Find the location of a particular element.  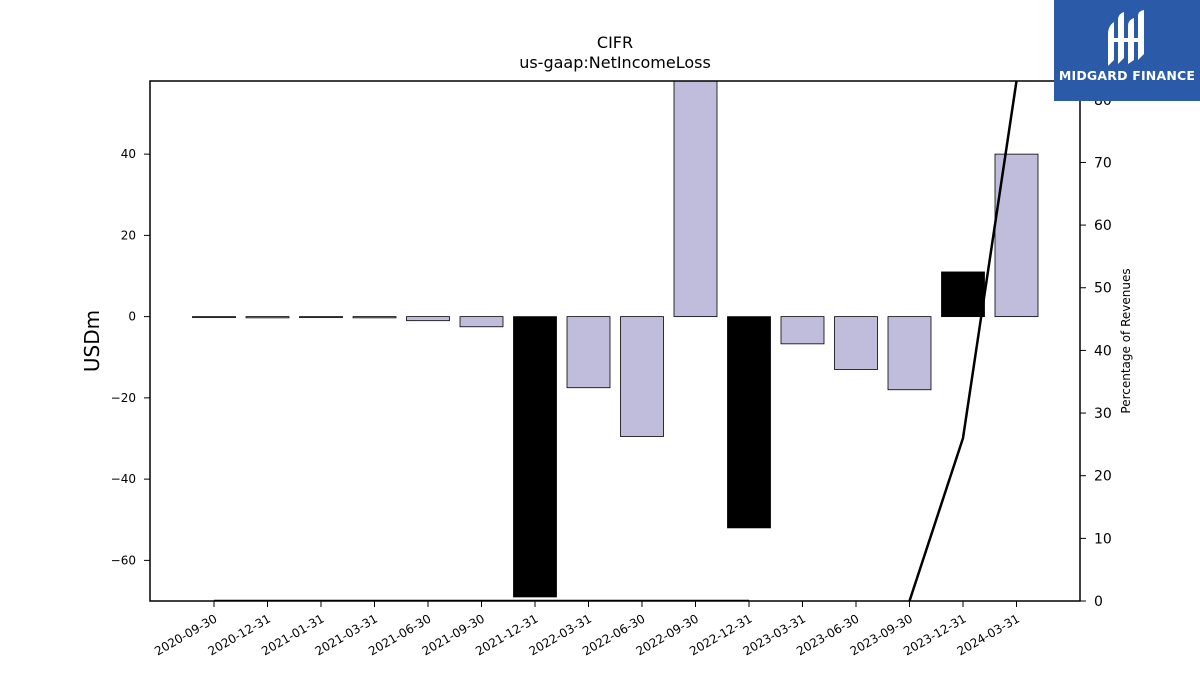

y-tick-label: −20 is located at coordinates (123, 398).